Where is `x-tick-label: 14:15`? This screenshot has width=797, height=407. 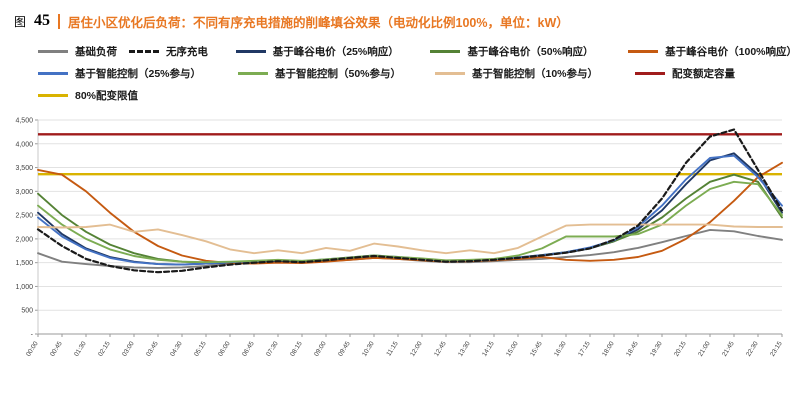 x-tick-label: 14:15 is located at coordinates (488, 349).